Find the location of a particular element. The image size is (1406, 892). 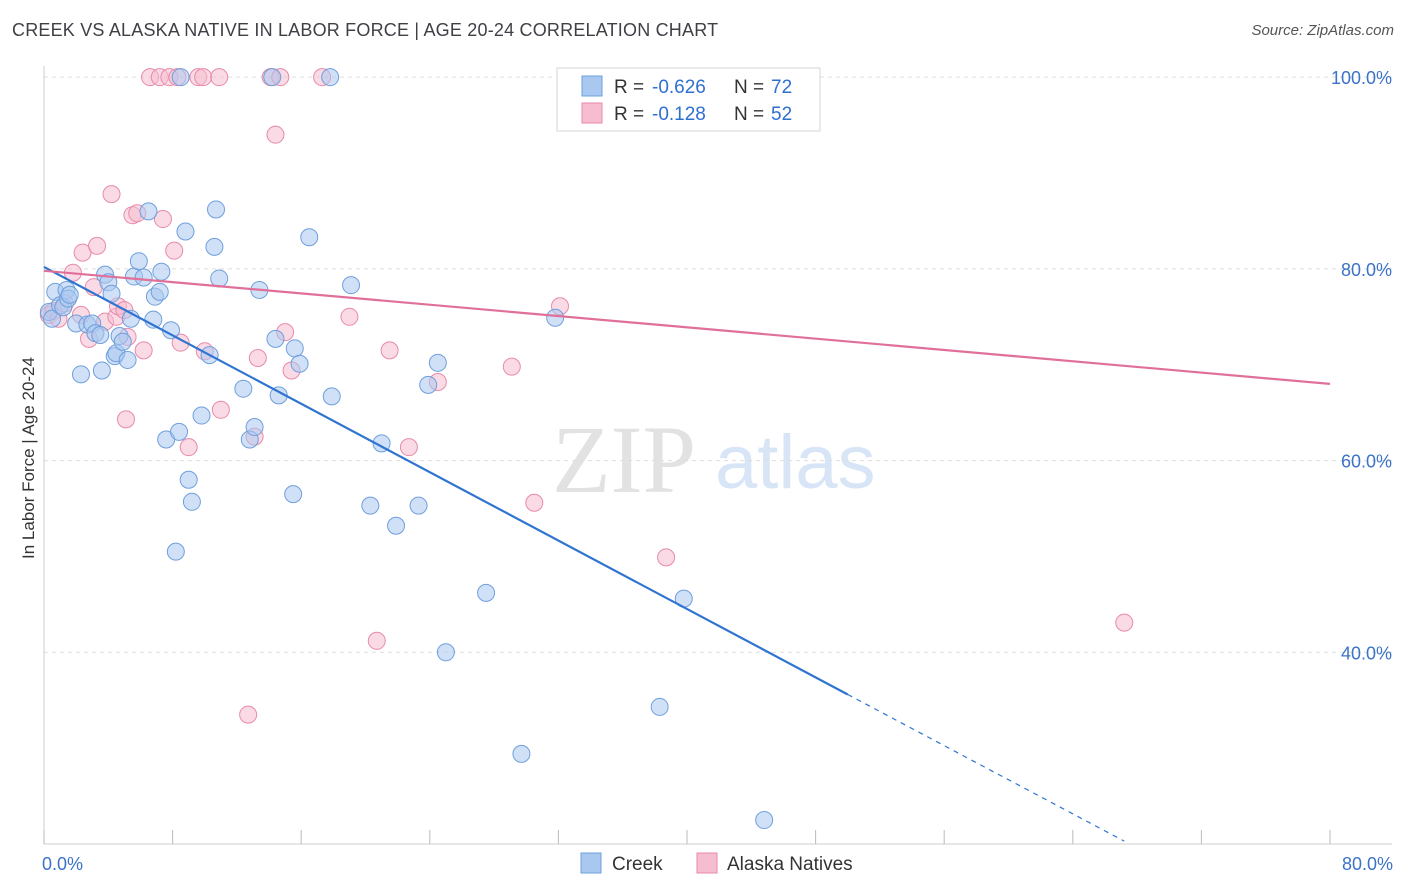

legend-swatch-creek is located at coordinates (591, 863).